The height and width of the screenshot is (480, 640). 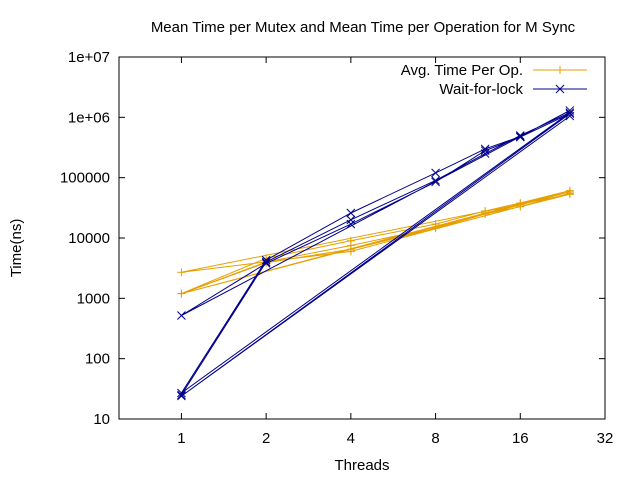 I want to click on y-tick-label: 1e+07, so click(x=89, y=57).